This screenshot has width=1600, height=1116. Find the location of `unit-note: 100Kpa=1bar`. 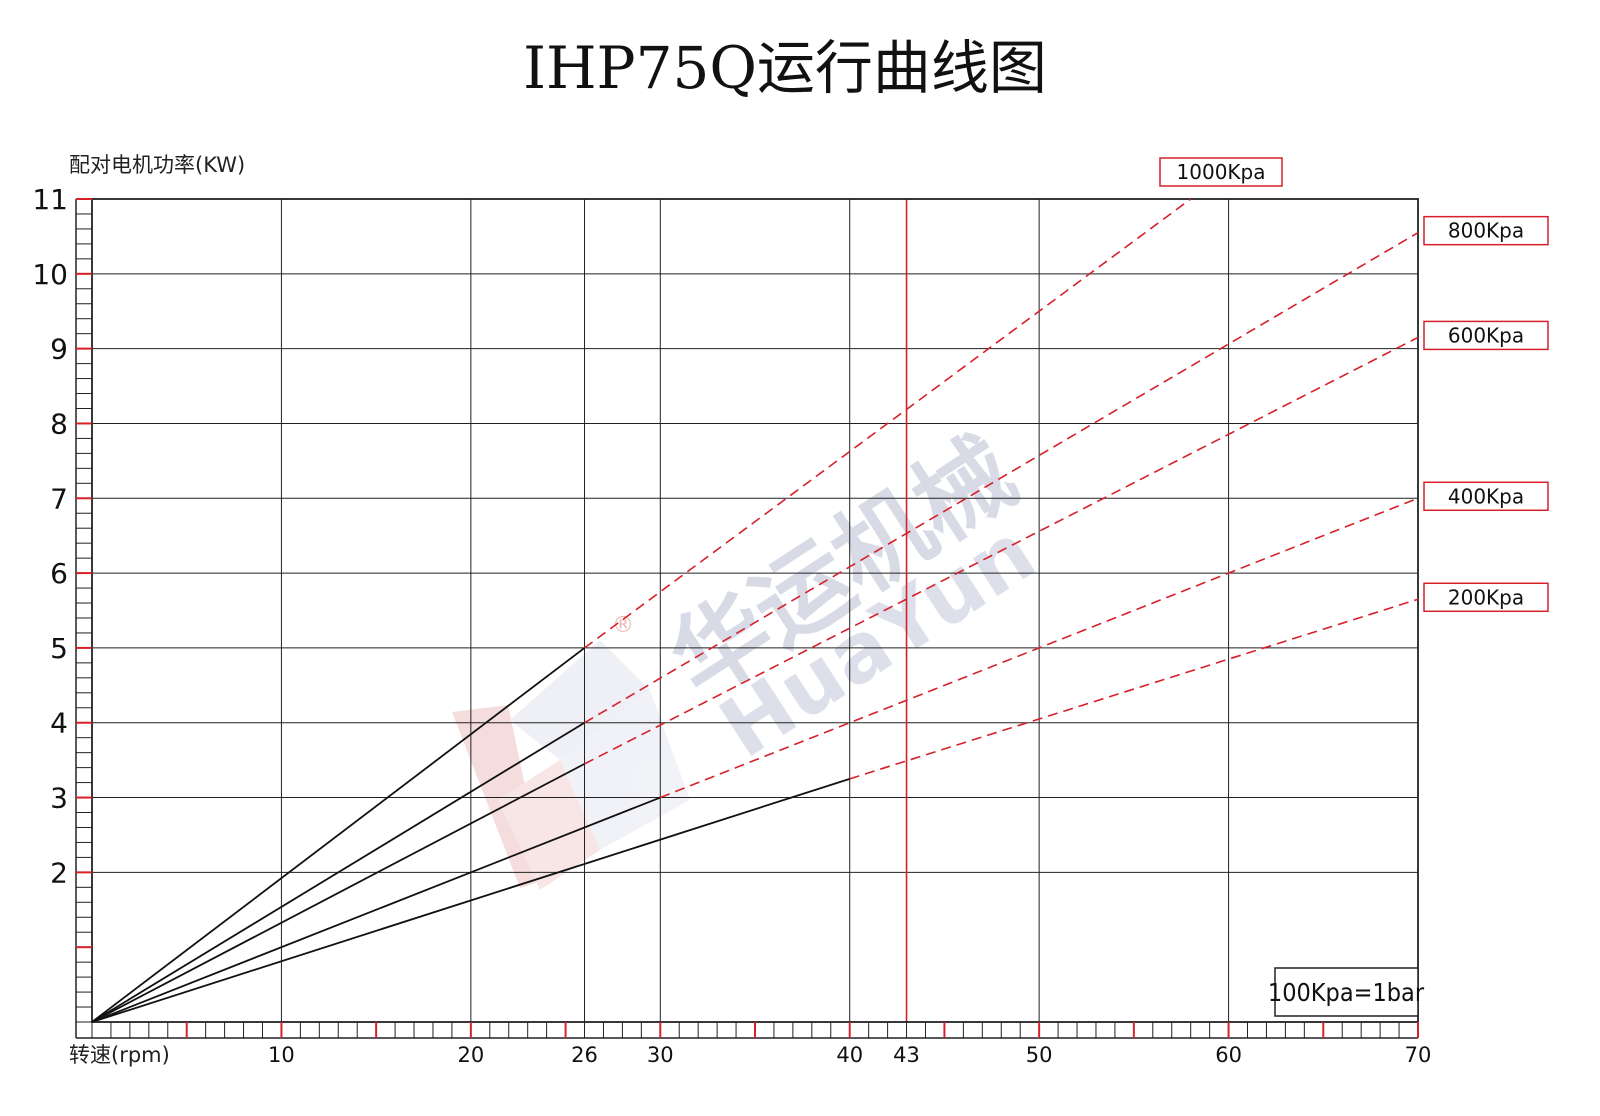

unit-note: 100Kpa=1bar is located at coordinates (1346, 992).